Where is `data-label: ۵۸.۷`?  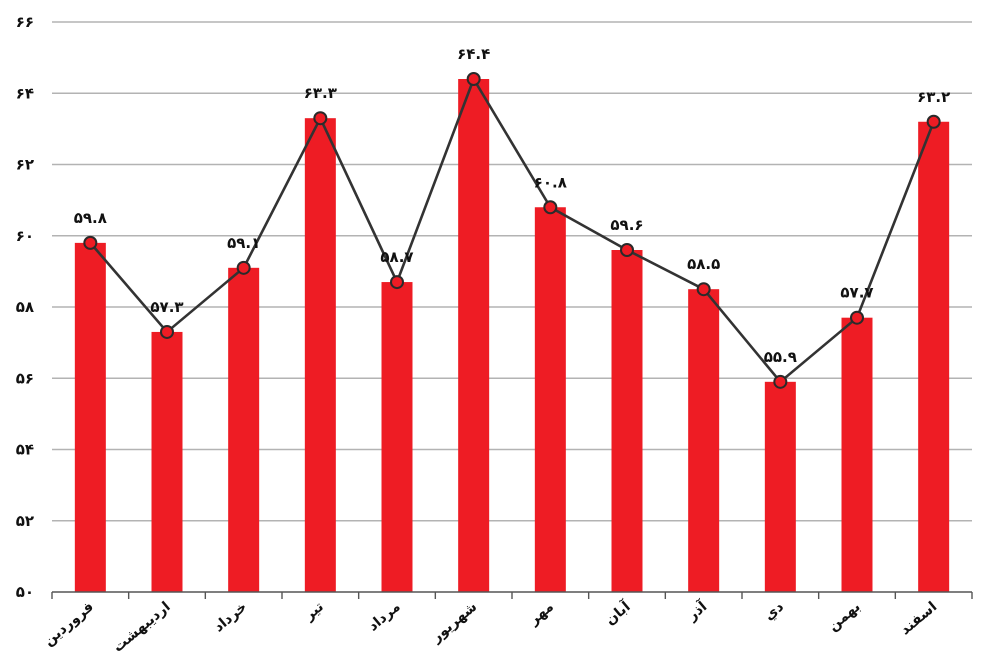
data-label: ۵۸.۷ is located at coordinates (396, 257).